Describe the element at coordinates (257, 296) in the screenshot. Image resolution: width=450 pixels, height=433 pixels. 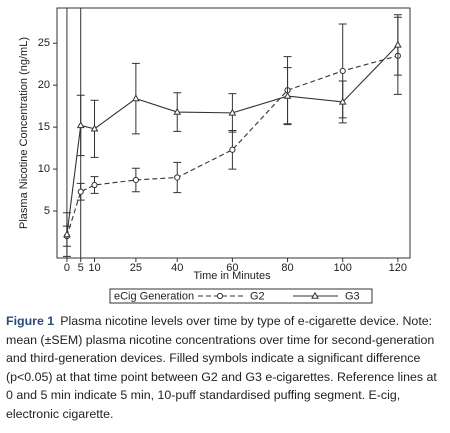
I see `legend-label: G2` at that location.